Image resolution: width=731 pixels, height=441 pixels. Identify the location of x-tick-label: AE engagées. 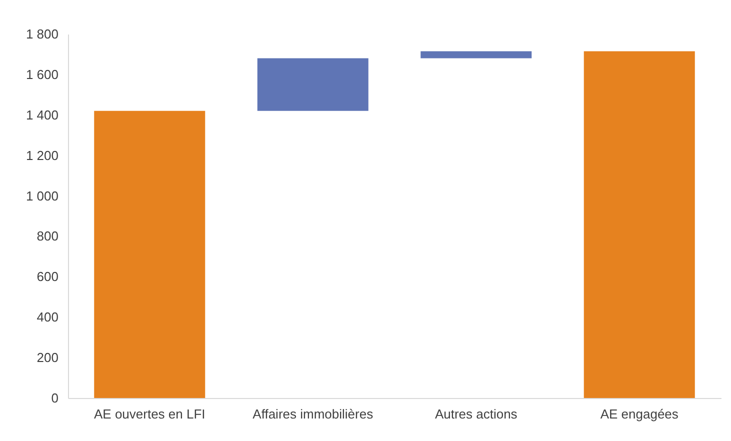
(639, 414).